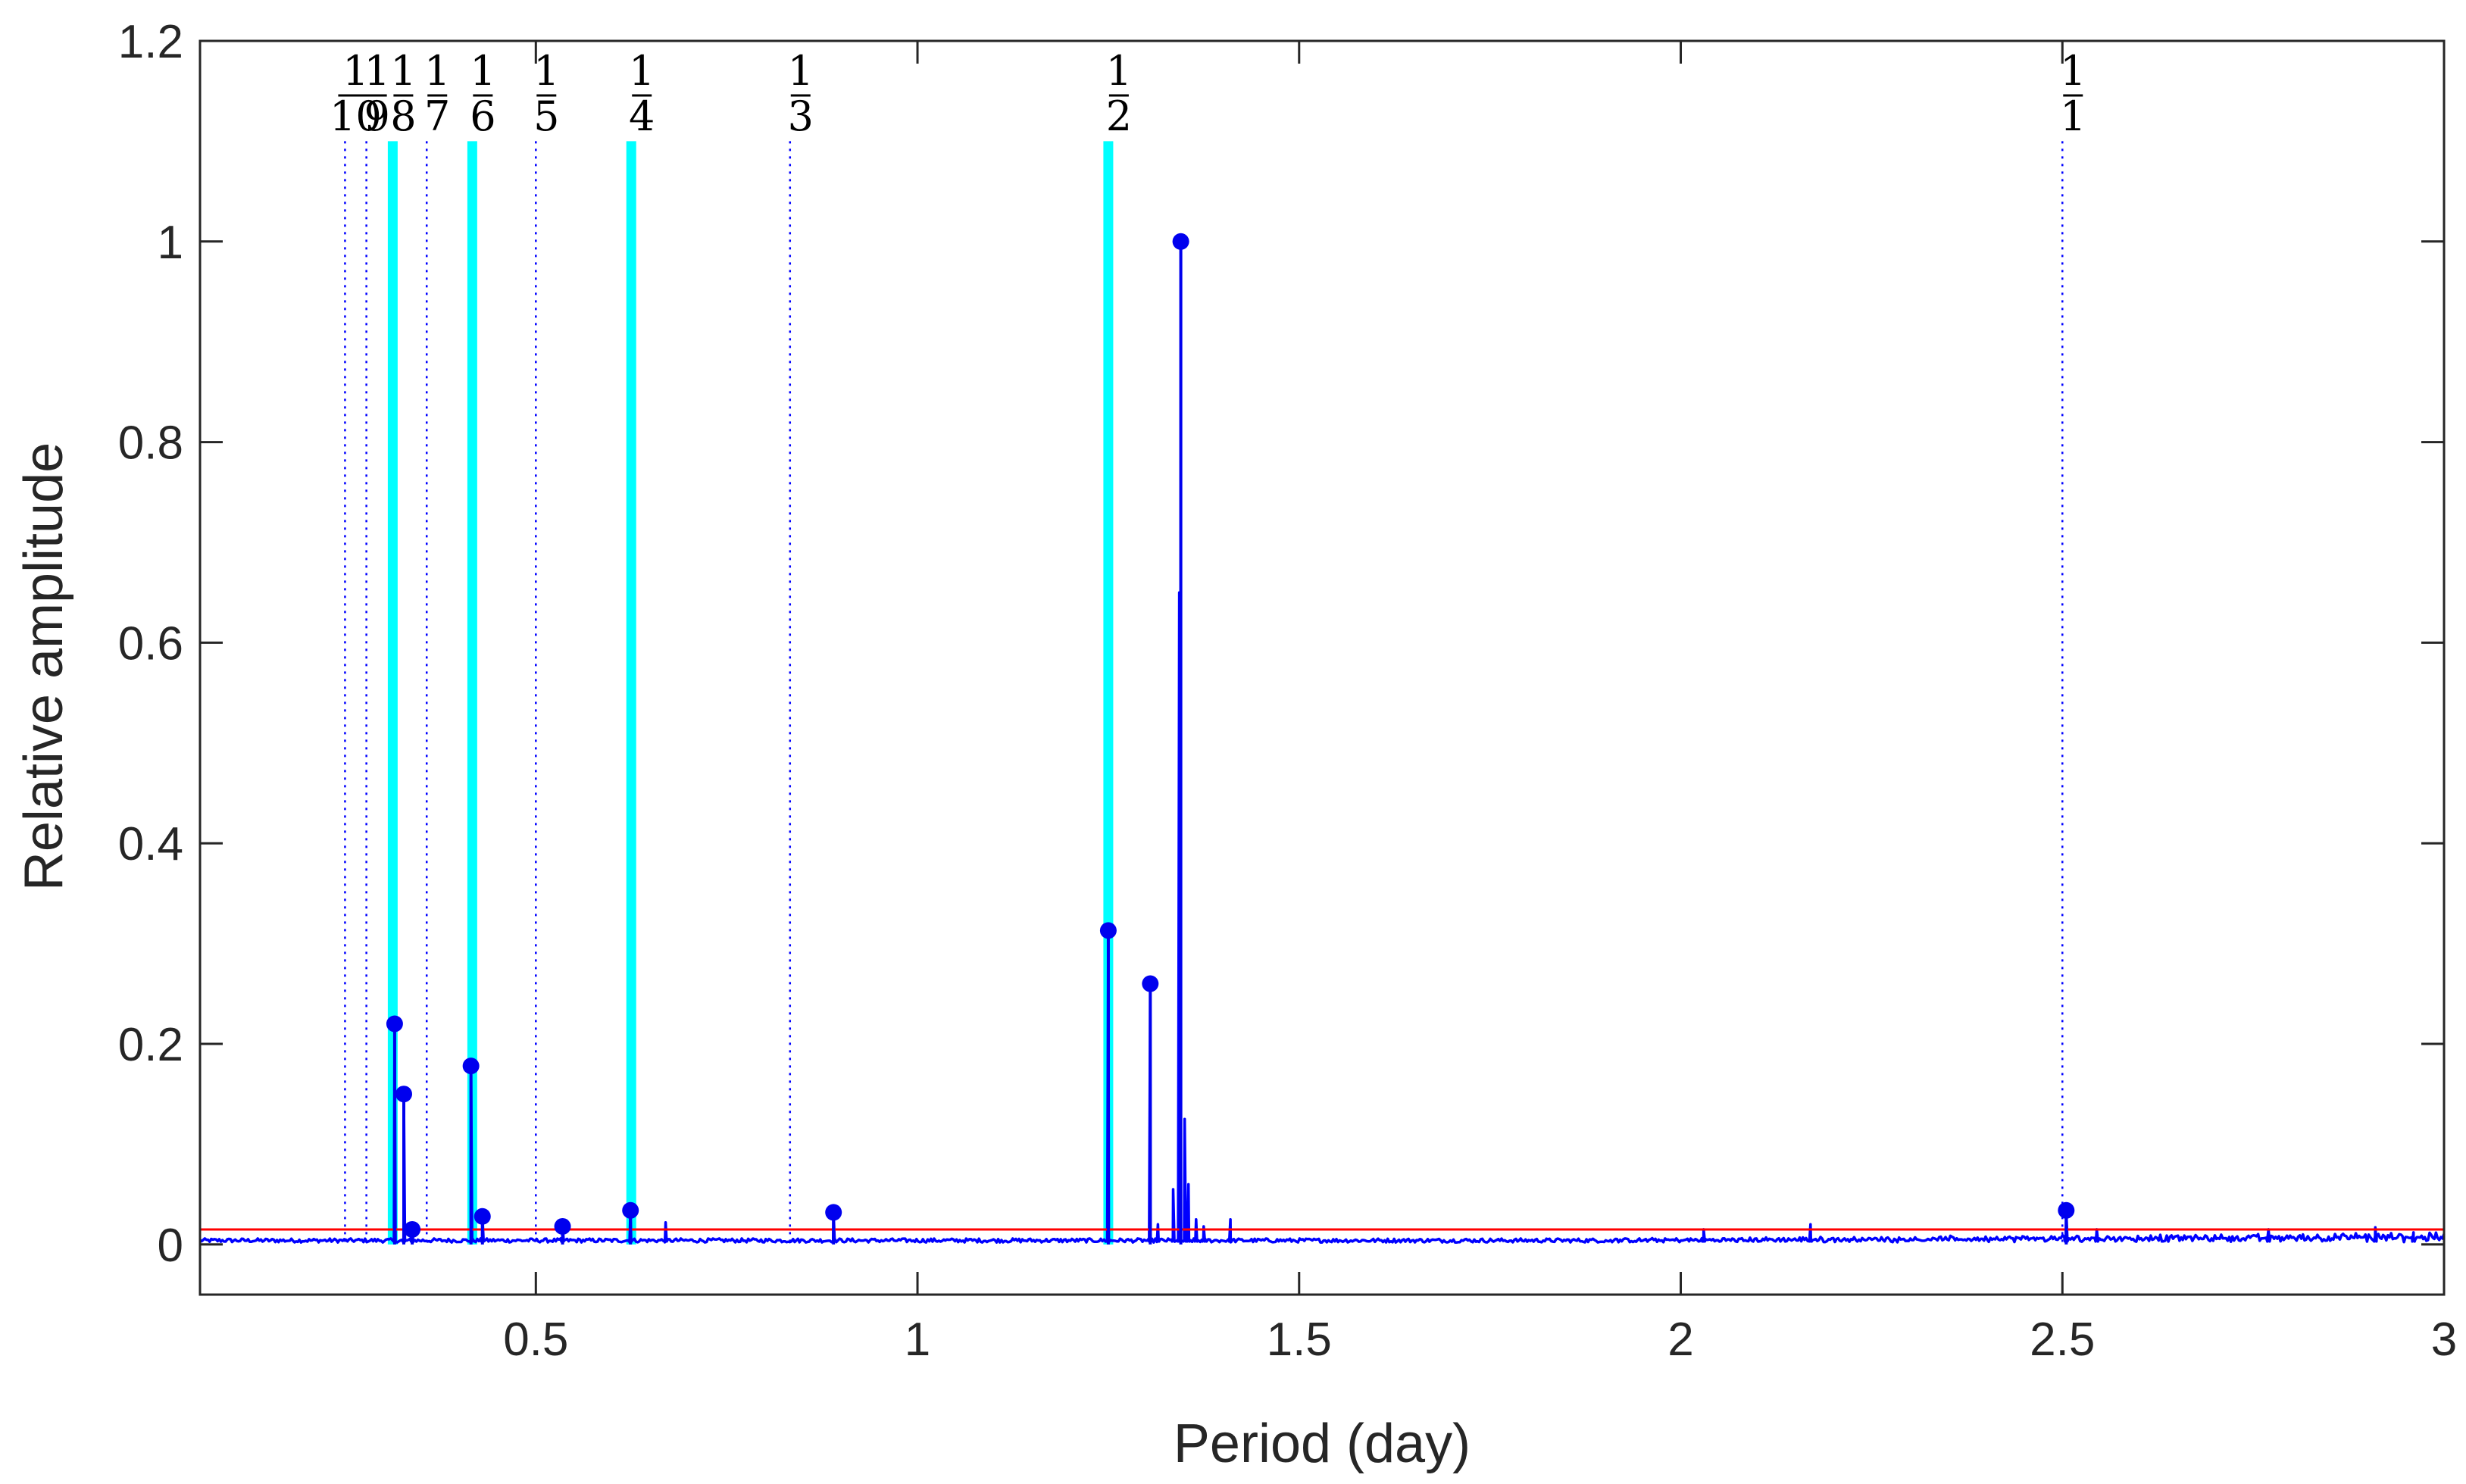 The height and width of the screenshot is (1484, 2466). I want to click on y-tick-label: 0.8, so click(150, 443).